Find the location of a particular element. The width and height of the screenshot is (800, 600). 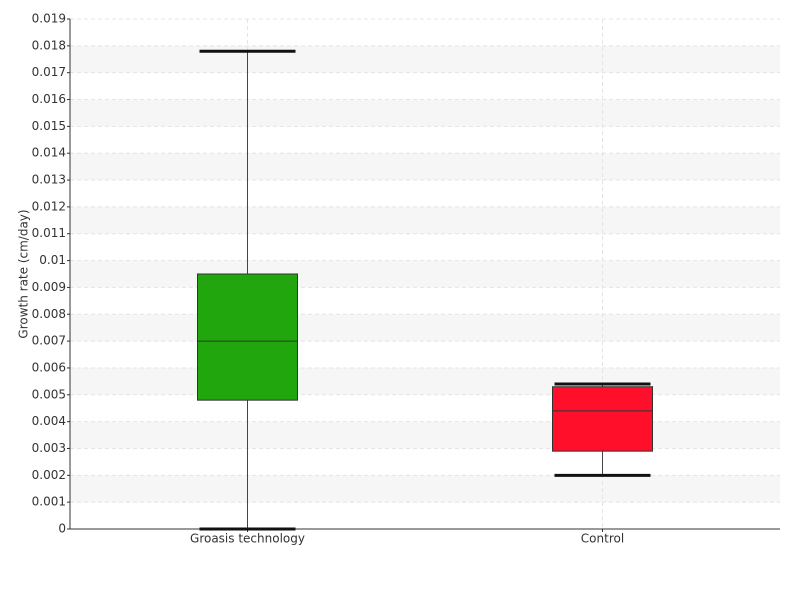

y-tick-label: 0.003 is located at coordinates (49, 448).